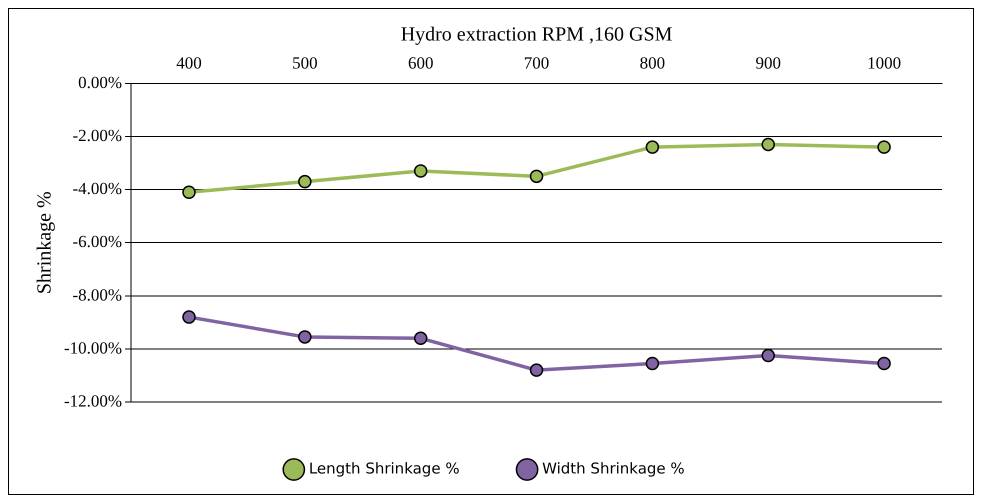  Describe the element at coordinates (189, 63) in the screenshot. I see `x-tick-label: 400` at that location.